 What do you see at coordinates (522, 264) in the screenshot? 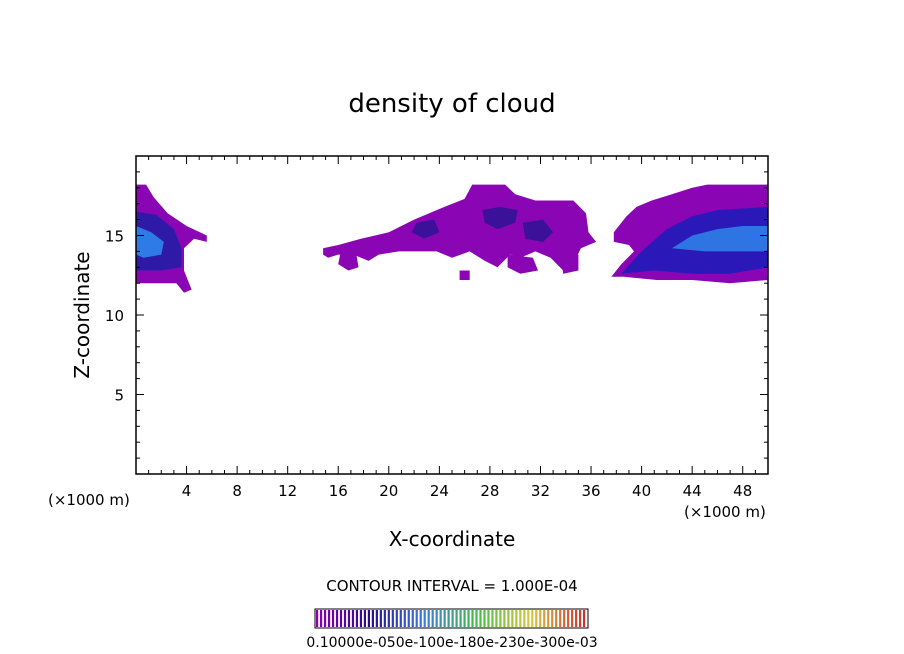
I see `region-central-lower-blob` at bounding box center [522, 264].